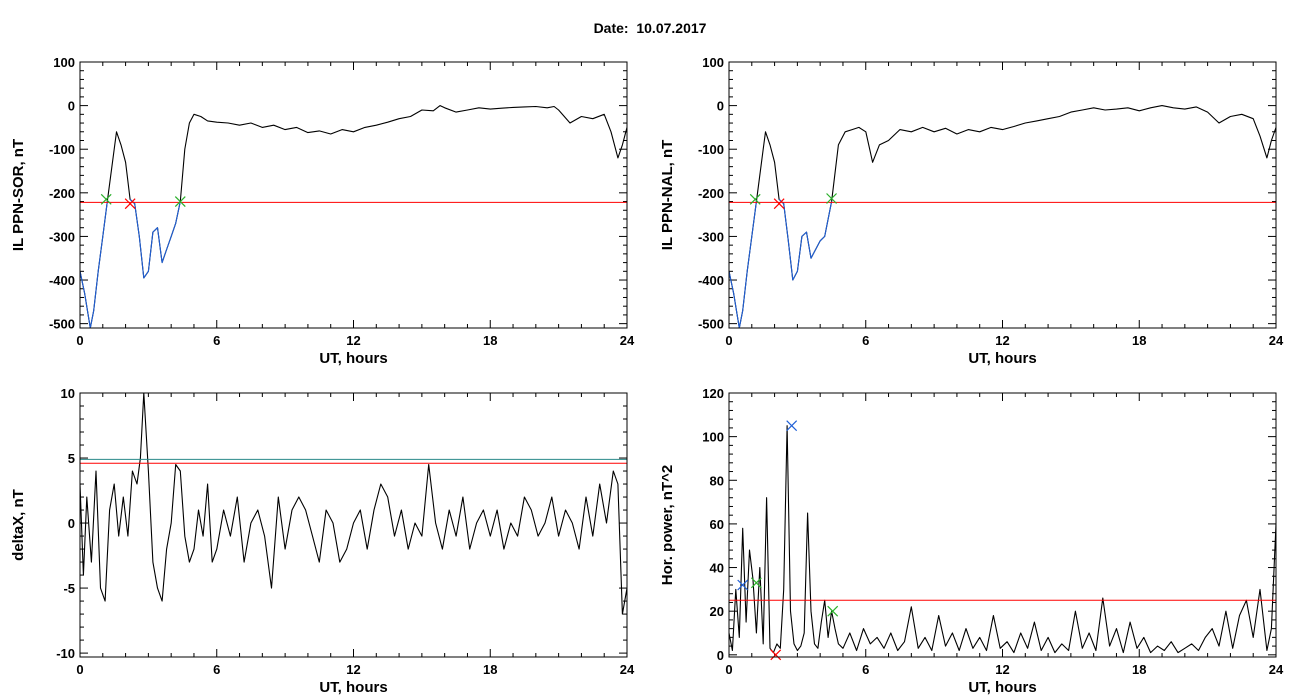 Image resolution: width=1300 pixels, height=700 pixels. I want to click on y-axis-label: IL PPN-NAL, nT, so click(667, 195).